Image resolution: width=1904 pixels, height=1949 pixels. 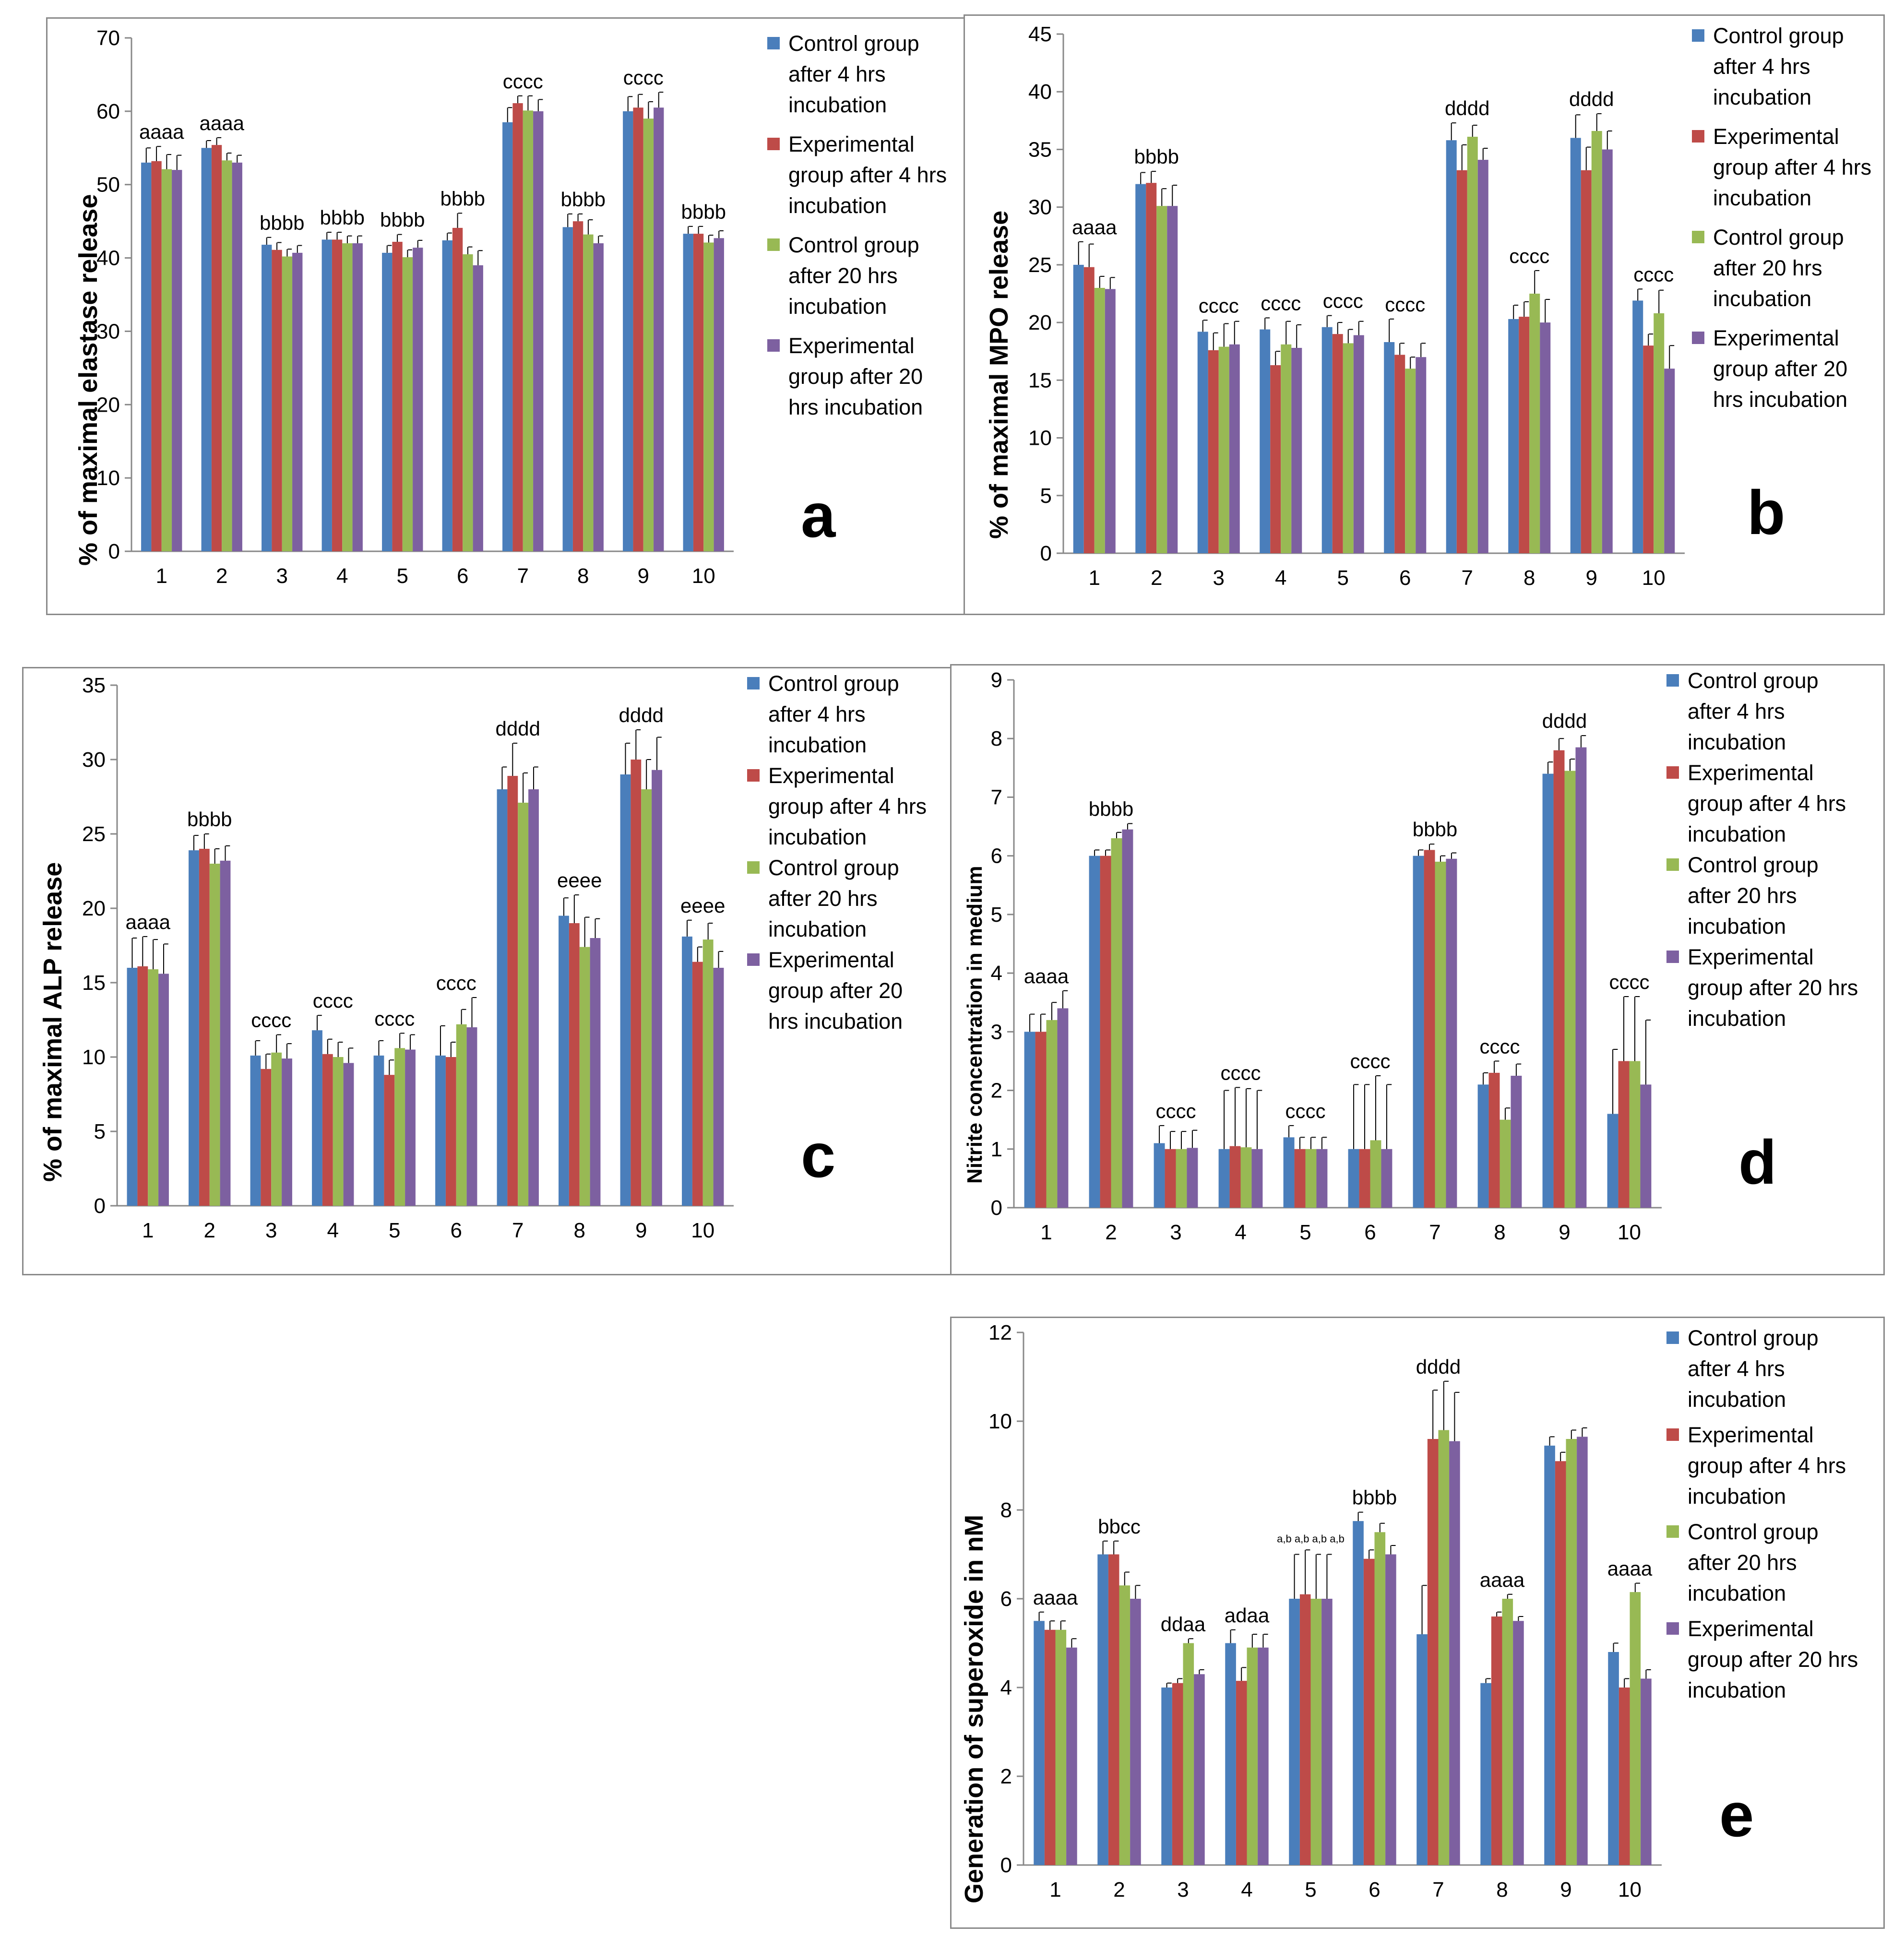 I want to click on x-tick-label: 2, so click(x=1156, y=578).